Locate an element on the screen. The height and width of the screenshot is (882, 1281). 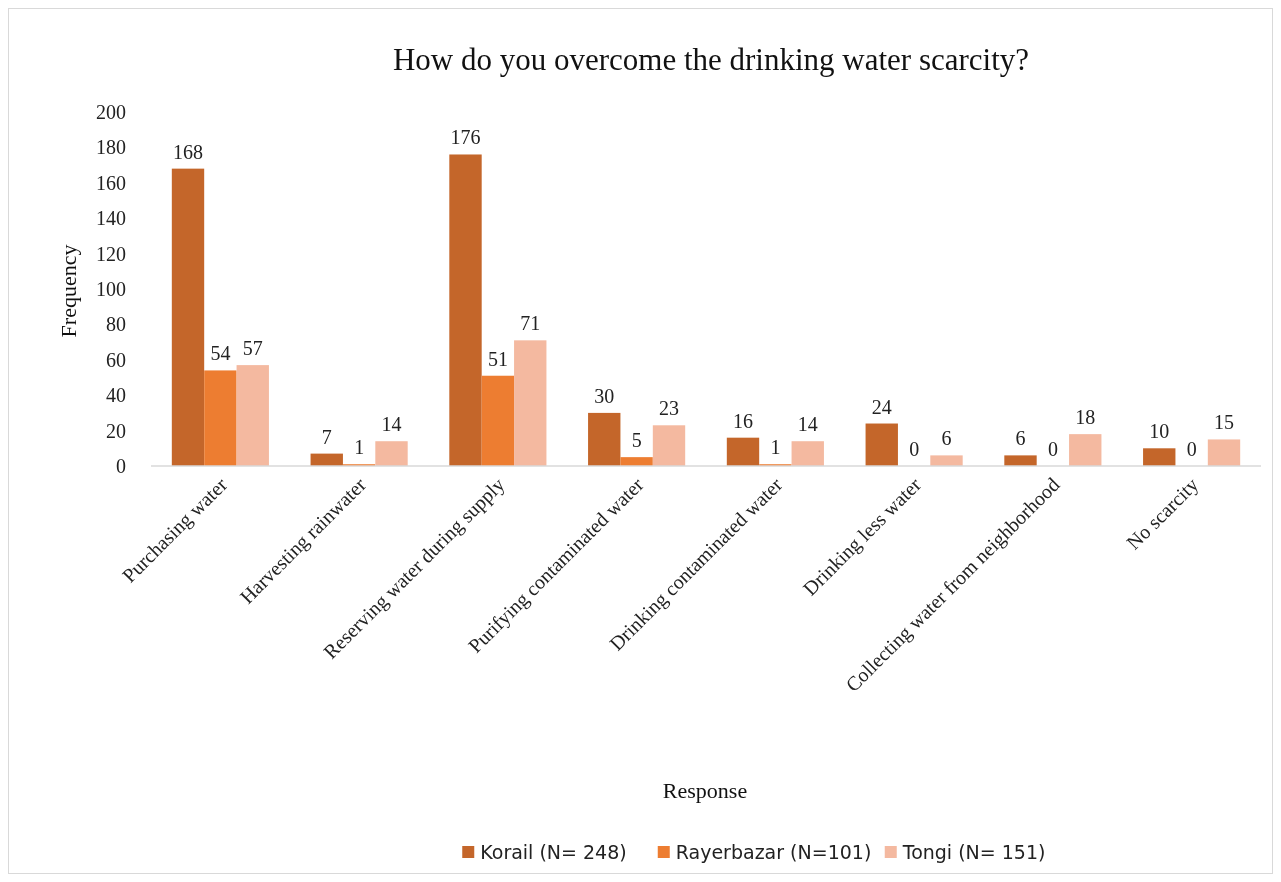
data-label: 7 is located at coordinates (326, 436).